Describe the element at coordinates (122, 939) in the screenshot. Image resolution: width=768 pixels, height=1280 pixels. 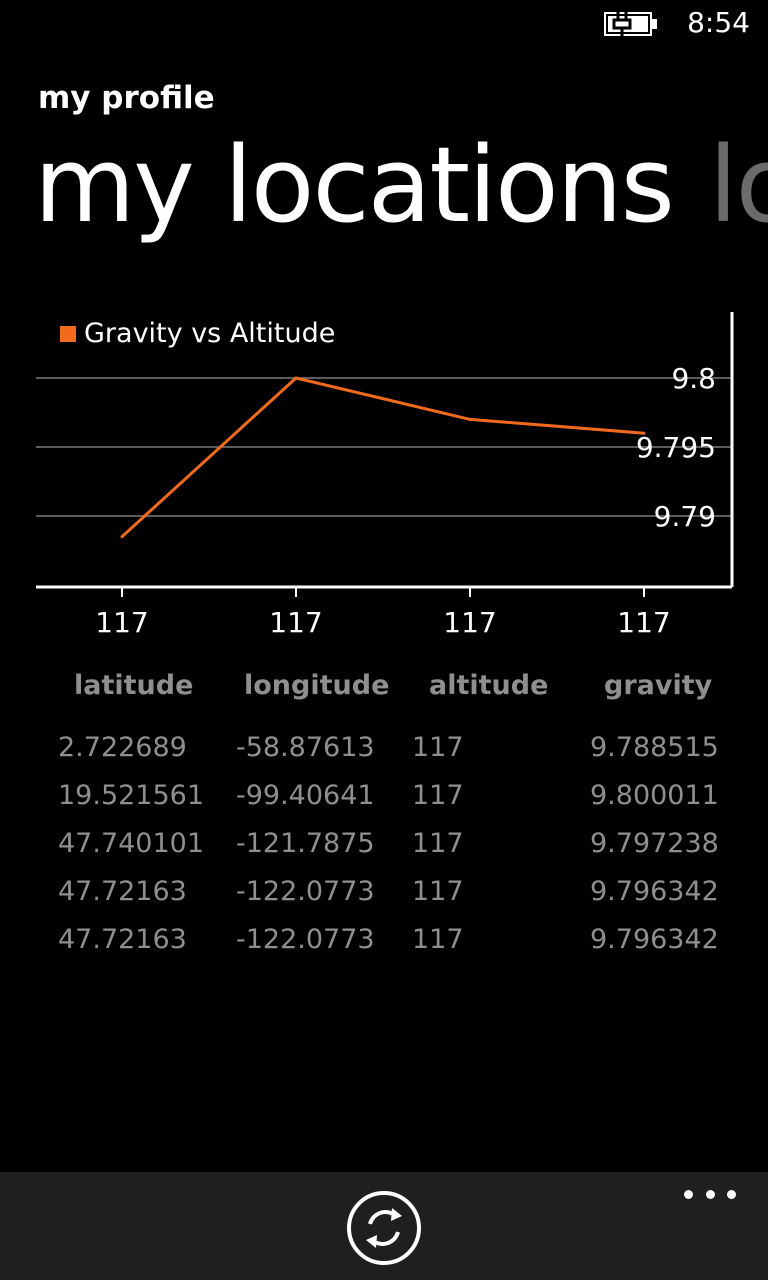
I see `row-5-latitude: 47.72163` at that location.